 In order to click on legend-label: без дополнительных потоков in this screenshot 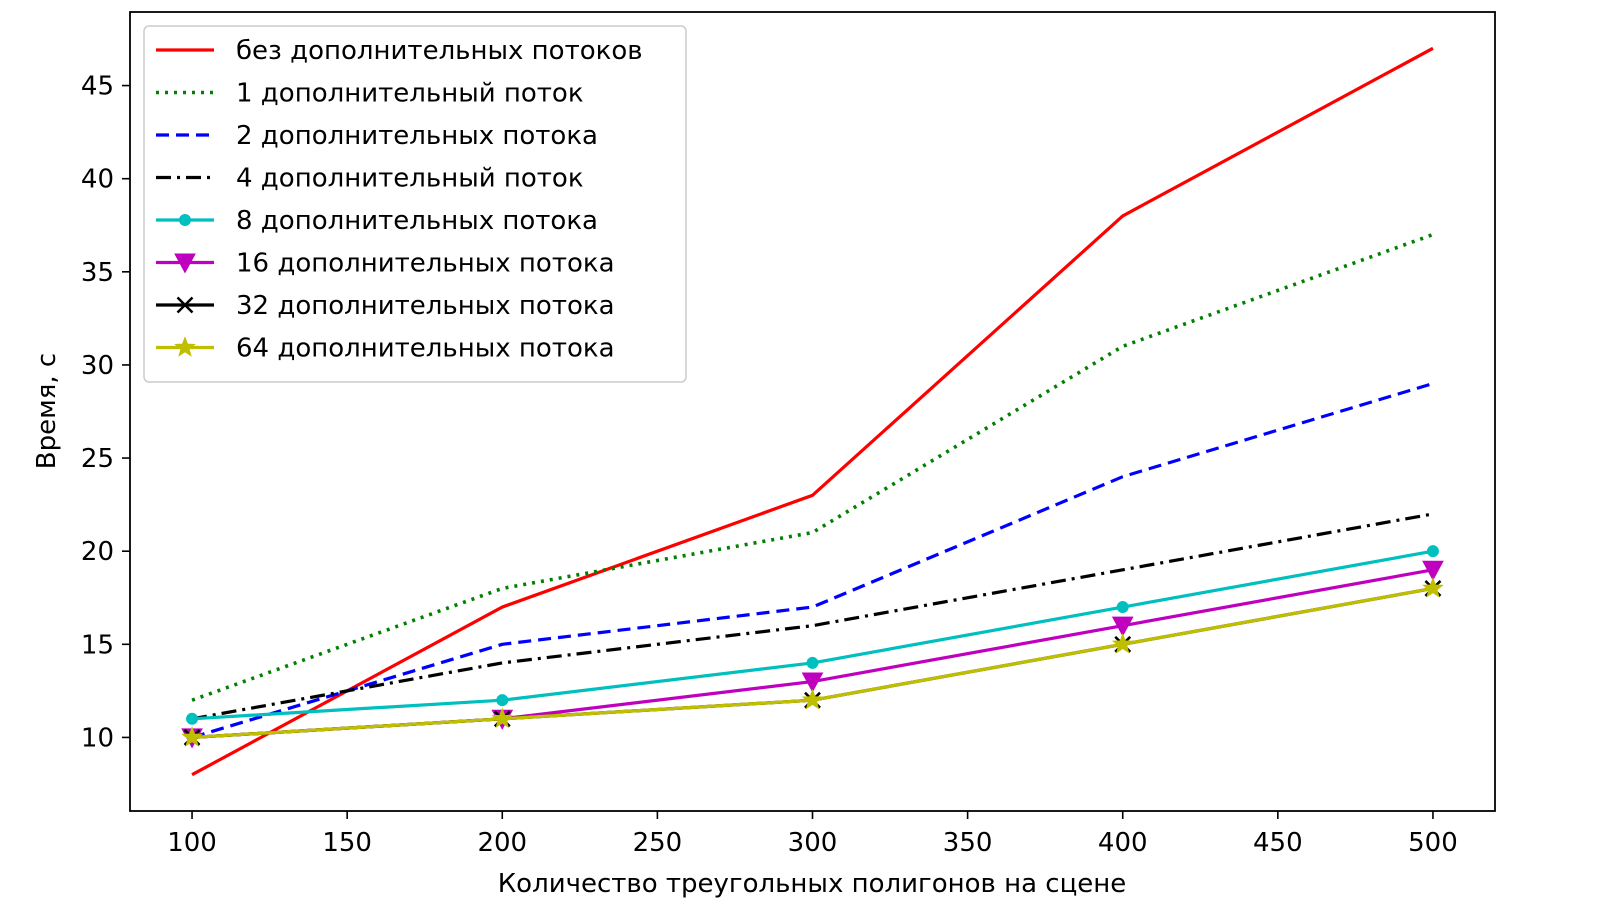, I will do `click(439, 51)`.